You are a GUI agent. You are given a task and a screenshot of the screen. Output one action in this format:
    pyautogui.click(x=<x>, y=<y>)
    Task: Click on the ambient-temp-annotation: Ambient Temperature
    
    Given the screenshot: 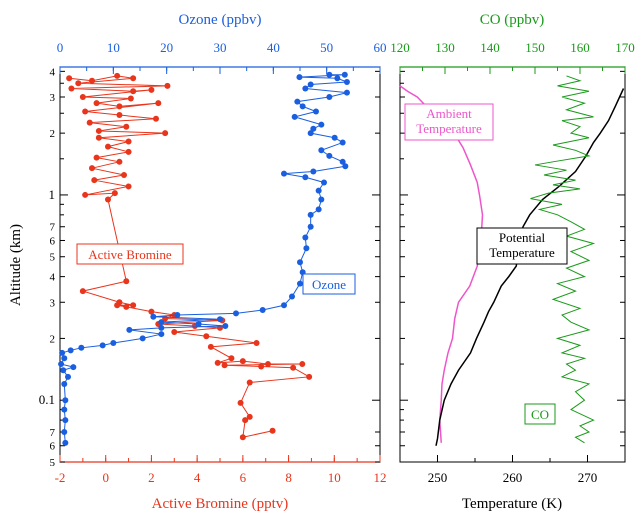 What is the action you would take?
    pyautogui.click(x=449, y=121)
    